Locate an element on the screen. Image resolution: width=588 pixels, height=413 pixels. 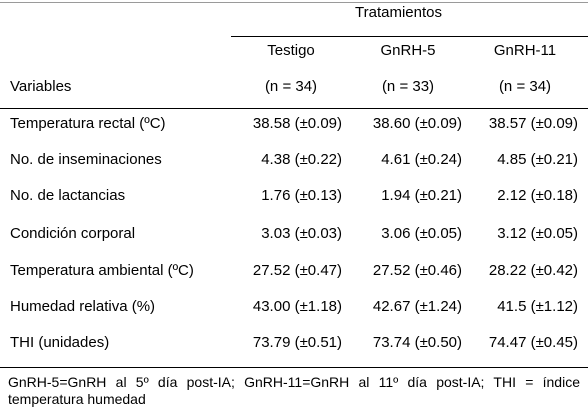
column-header-testigo: Testigo is located at coordinates (291, 50).